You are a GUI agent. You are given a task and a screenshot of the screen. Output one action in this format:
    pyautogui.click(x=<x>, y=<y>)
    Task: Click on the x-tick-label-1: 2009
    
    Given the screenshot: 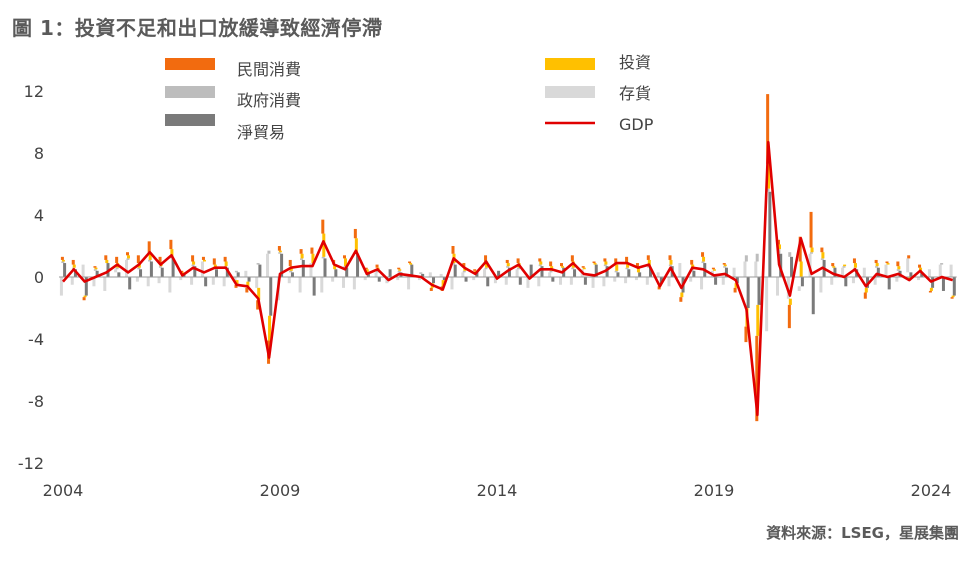 What is the action you would take?
    pyautogui.click(x=280, y=490)
    